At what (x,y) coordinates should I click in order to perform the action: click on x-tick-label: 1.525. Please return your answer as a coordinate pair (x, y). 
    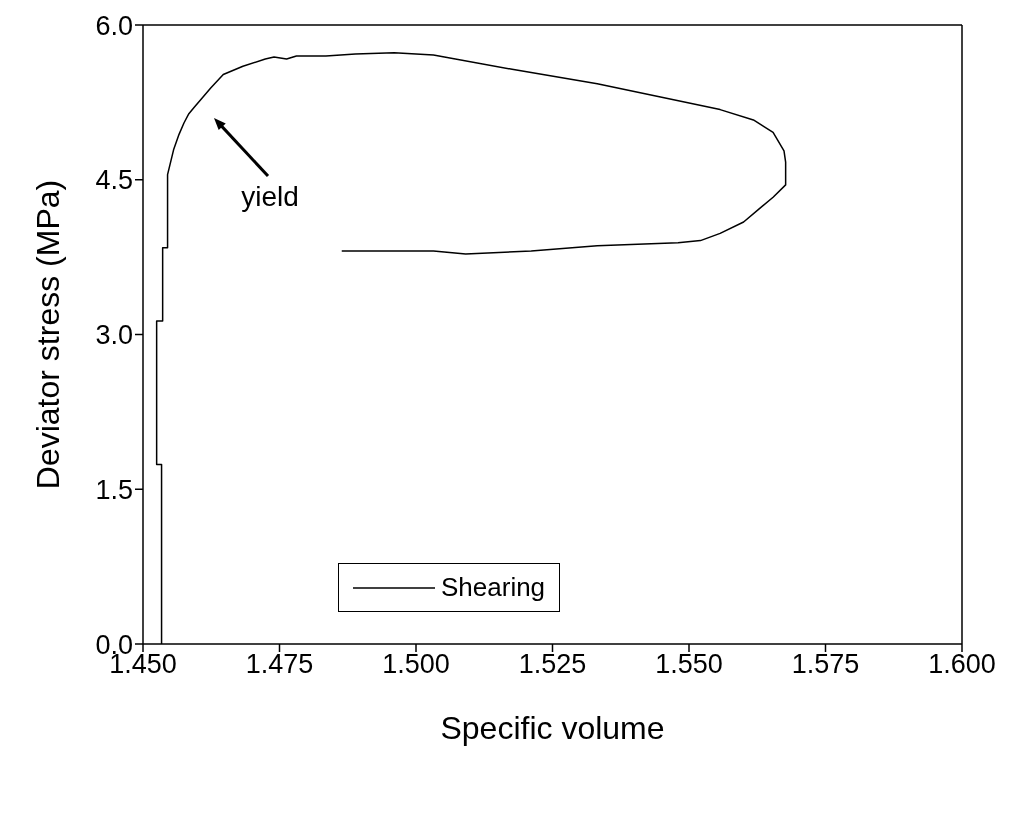
    Looking at the image, I should click on (552, 664).